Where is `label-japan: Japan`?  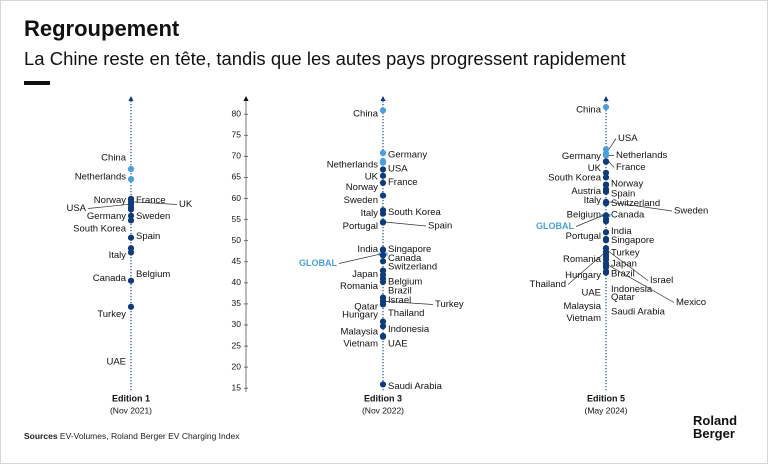 label-japan: Japan is located at coordinates (365, 274).